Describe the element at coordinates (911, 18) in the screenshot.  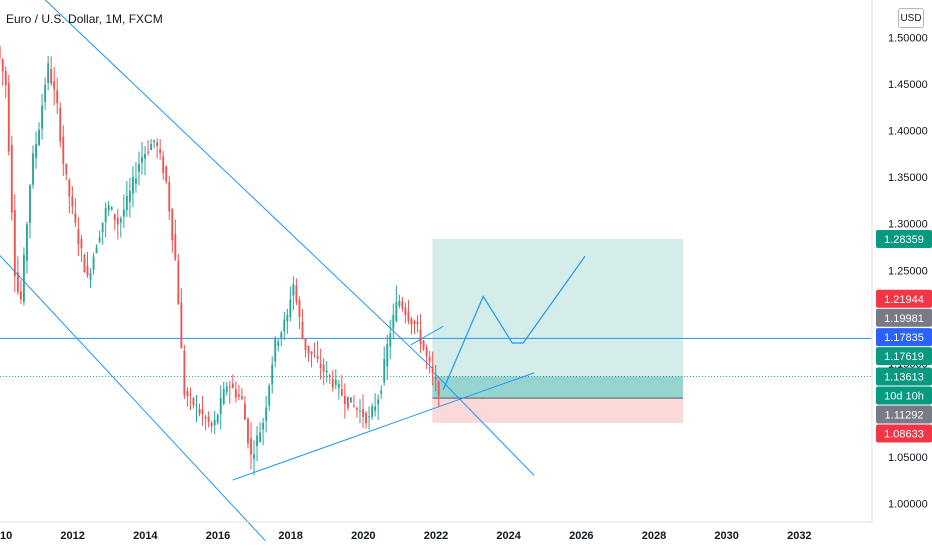
I see `currency-button: USD` at that location.